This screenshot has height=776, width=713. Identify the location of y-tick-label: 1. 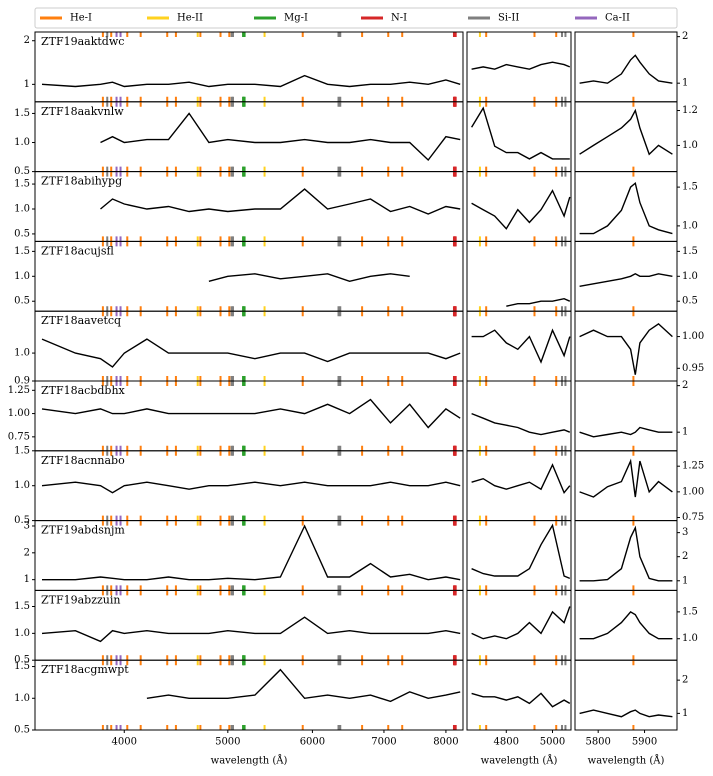
(685, 432).